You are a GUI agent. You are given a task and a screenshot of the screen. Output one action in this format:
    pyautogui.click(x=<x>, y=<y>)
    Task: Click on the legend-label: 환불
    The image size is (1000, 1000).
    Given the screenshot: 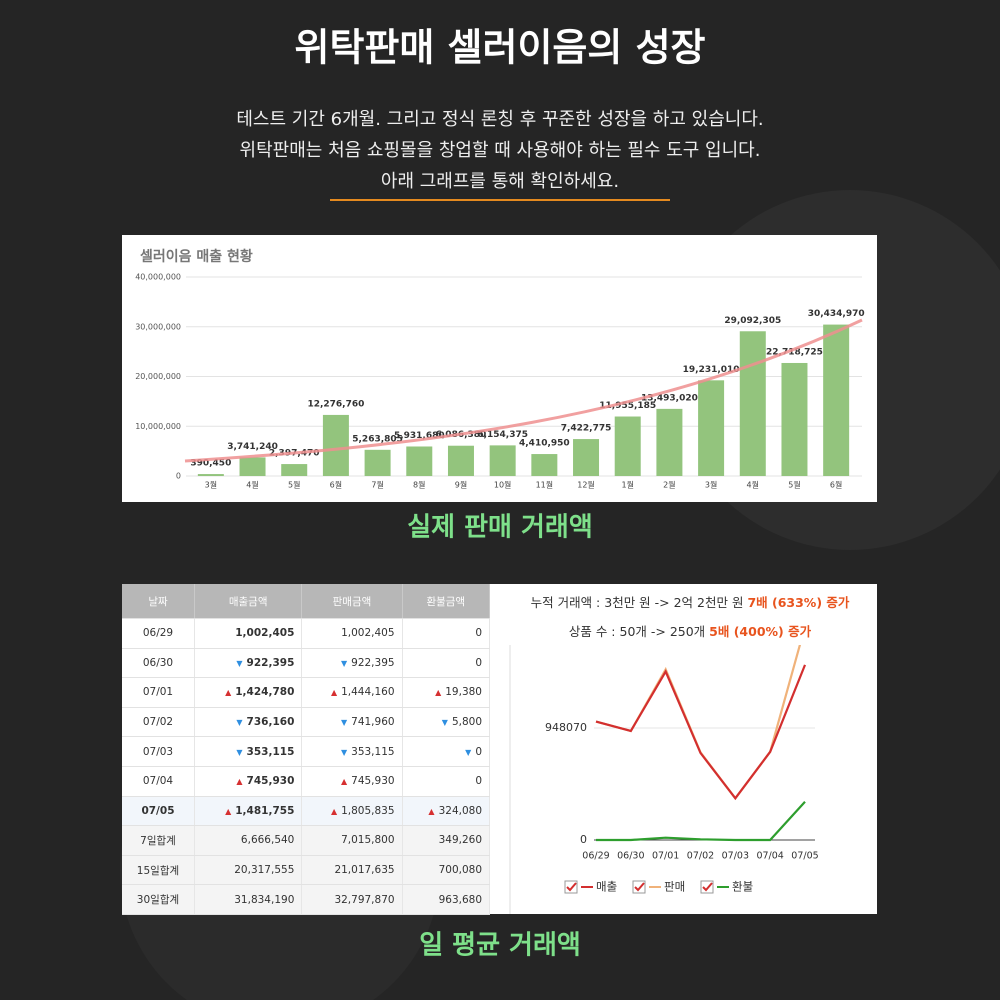 What is the action you would take?
    pyautogui.click(x=742, y=887)
    